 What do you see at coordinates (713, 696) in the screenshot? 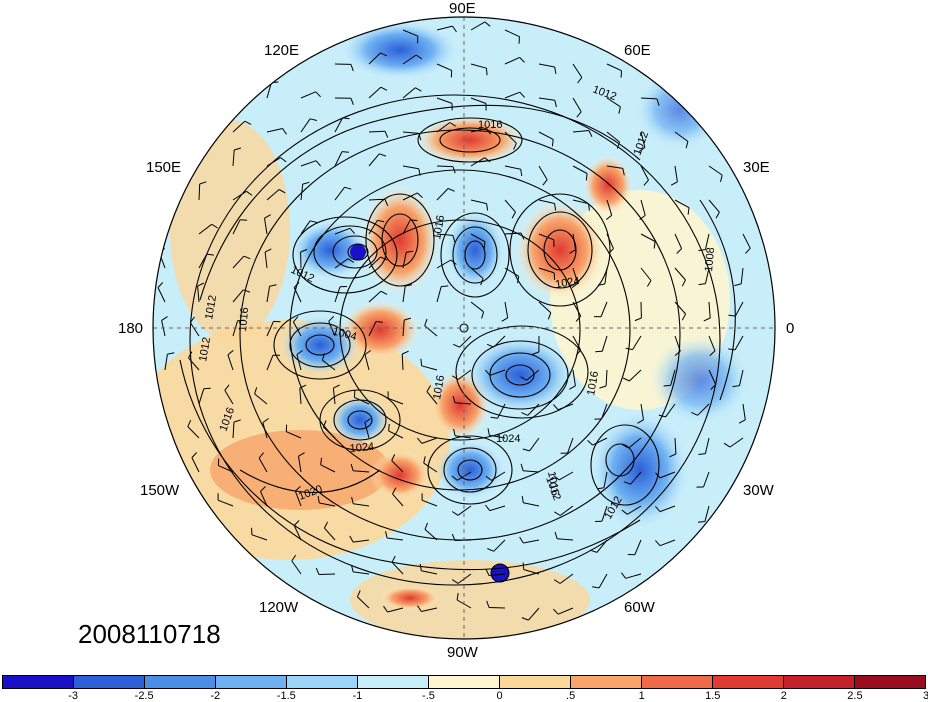
I see `colorbar-tick-label: 1.5` at bounding box center [713, 696].